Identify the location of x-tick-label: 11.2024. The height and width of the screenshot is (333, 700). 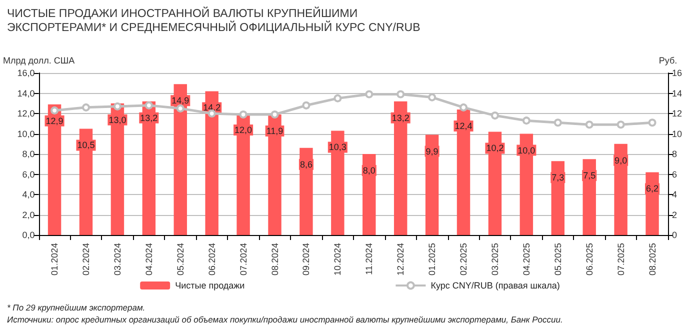
(369, 259).